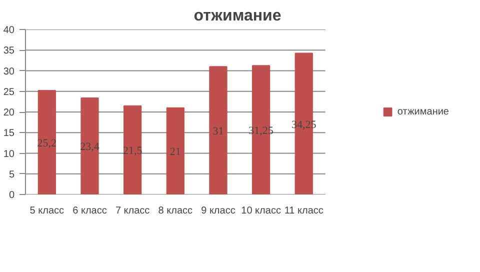 The image size is (480, 272). I want to click on x-tick-label: 11 класс, so click(304, 211).